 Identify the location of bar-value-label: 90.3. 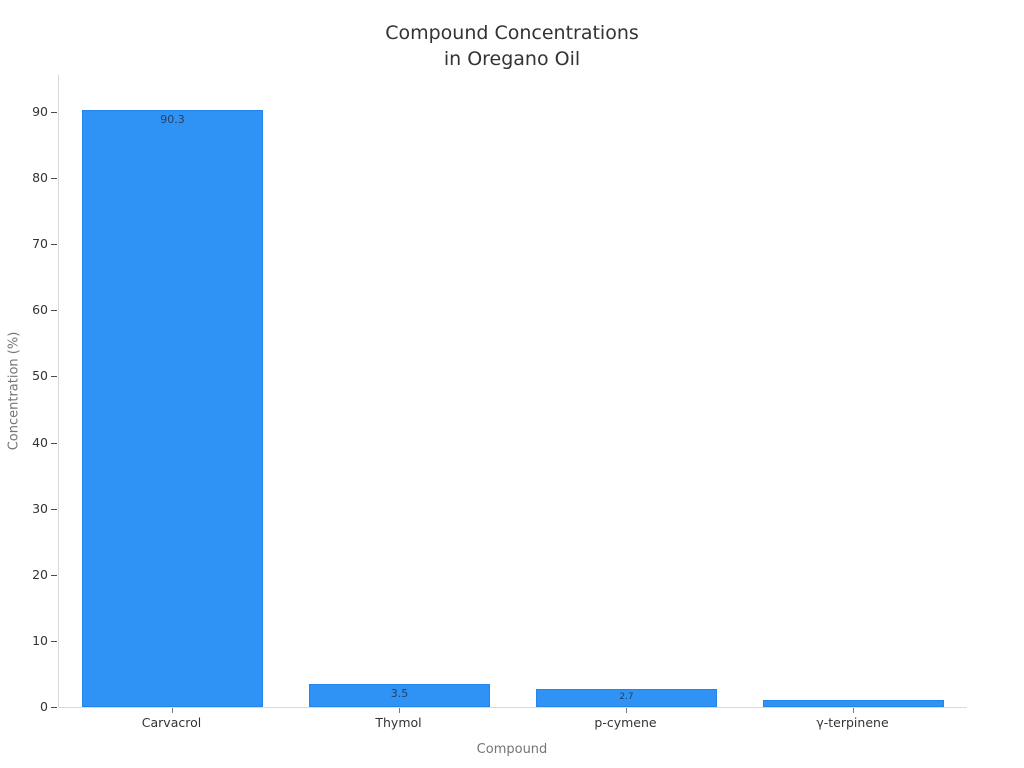
(172, 120).